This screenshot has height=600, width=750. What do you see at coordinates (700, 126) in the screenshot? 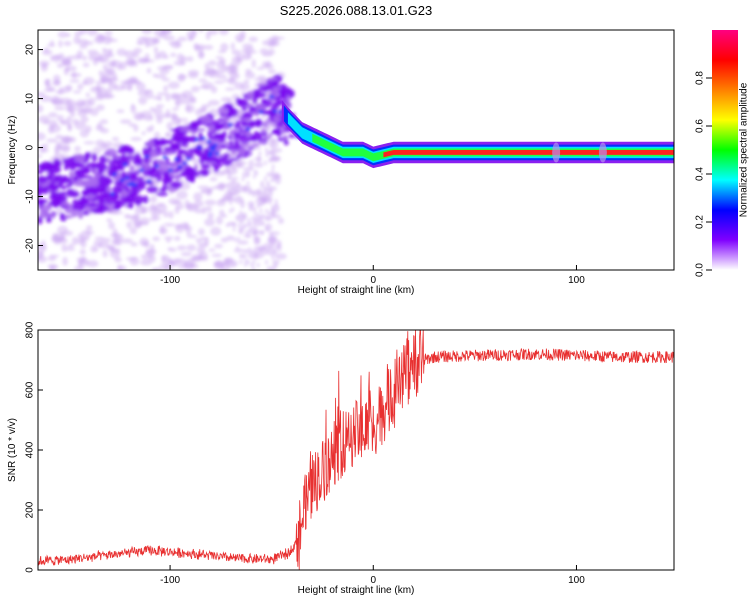
I see `colorbar-tick-label: 0.6` at bounding box center [700, 126].